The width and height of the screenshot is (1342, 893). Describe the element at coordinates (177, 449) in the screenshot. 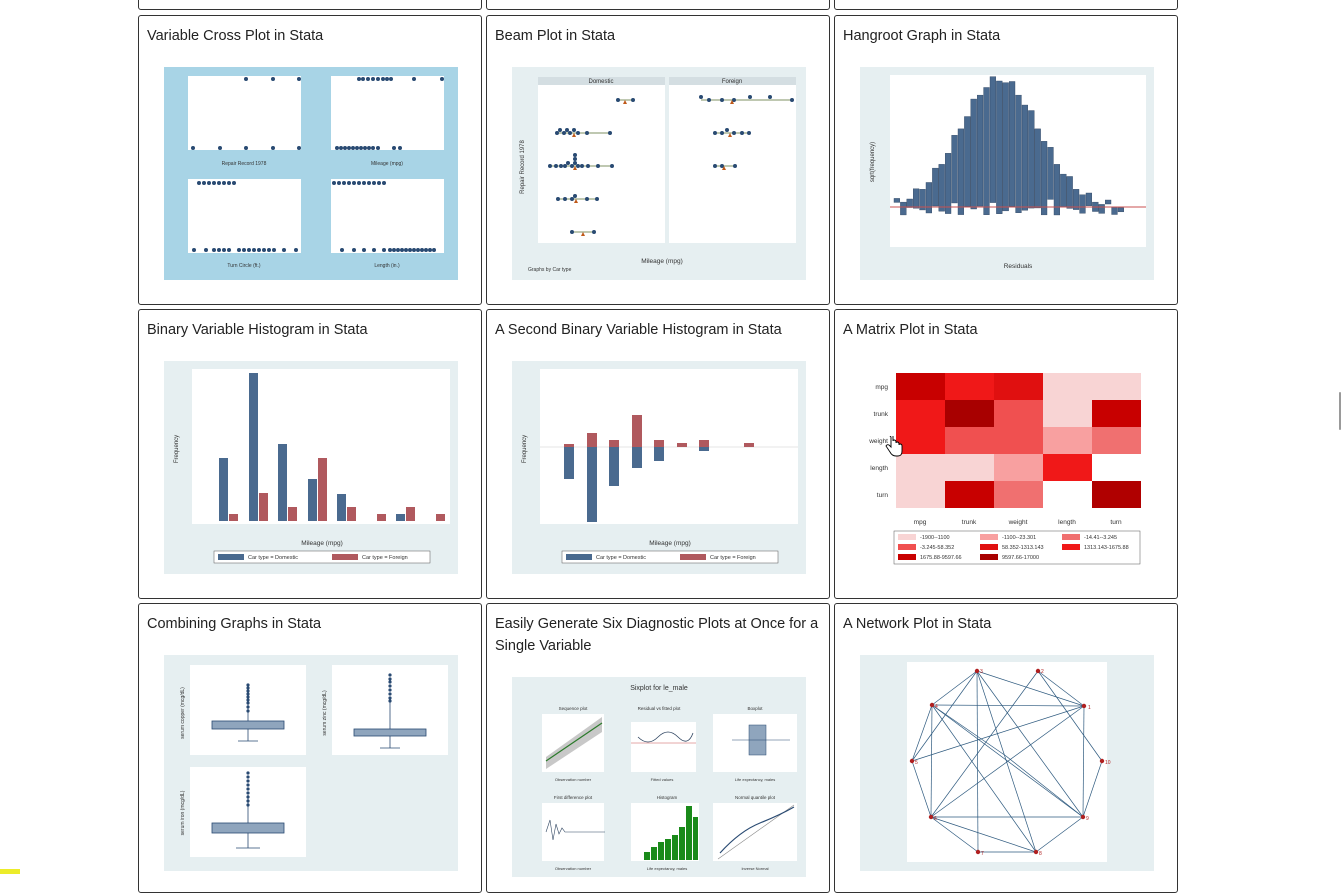

I see `binhist-ylabel: Frequency` at that location.